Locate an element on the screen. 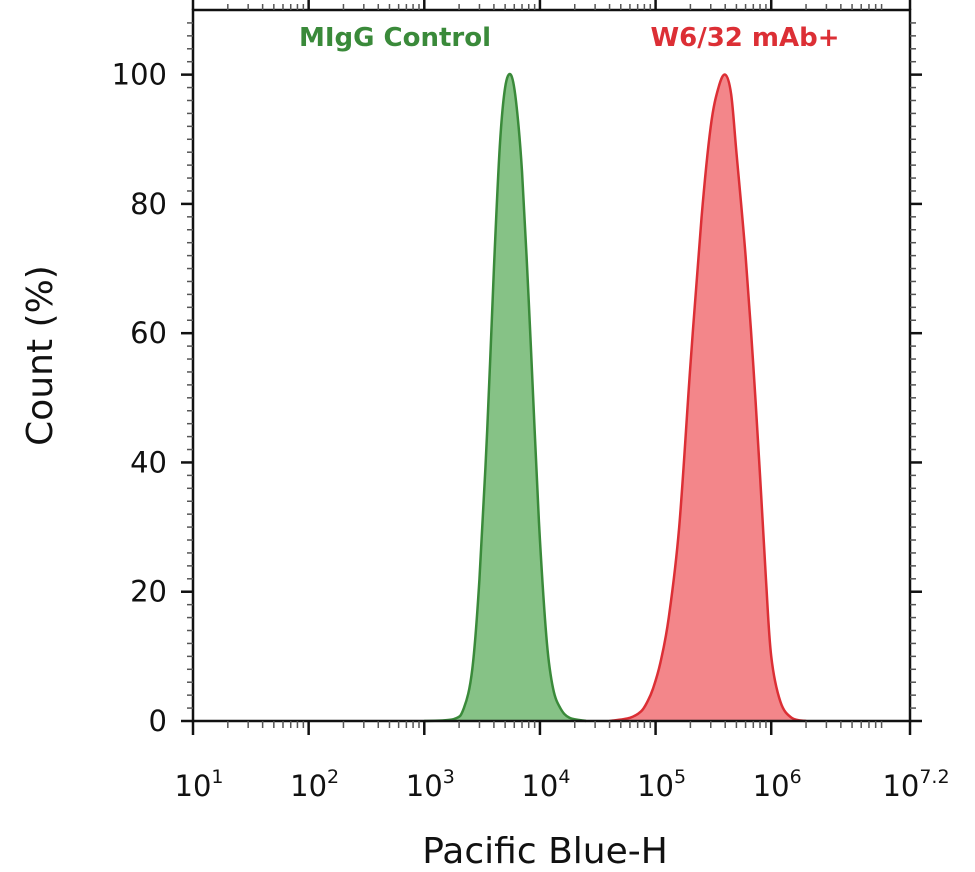 The image size is (975, 872). y-tick-label: 60 is located at coordinates (148, 333).